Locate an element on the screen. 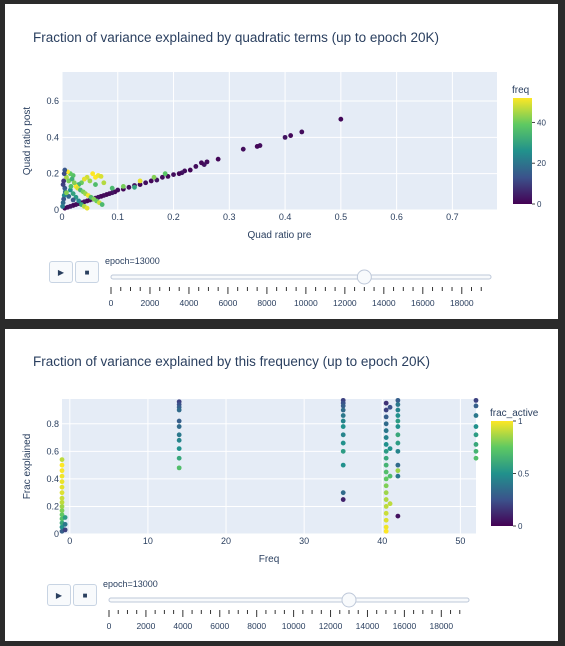 This screenshot has height=646, width=565. slider-tick-label: 2000 is located at coordinates (150, 303).